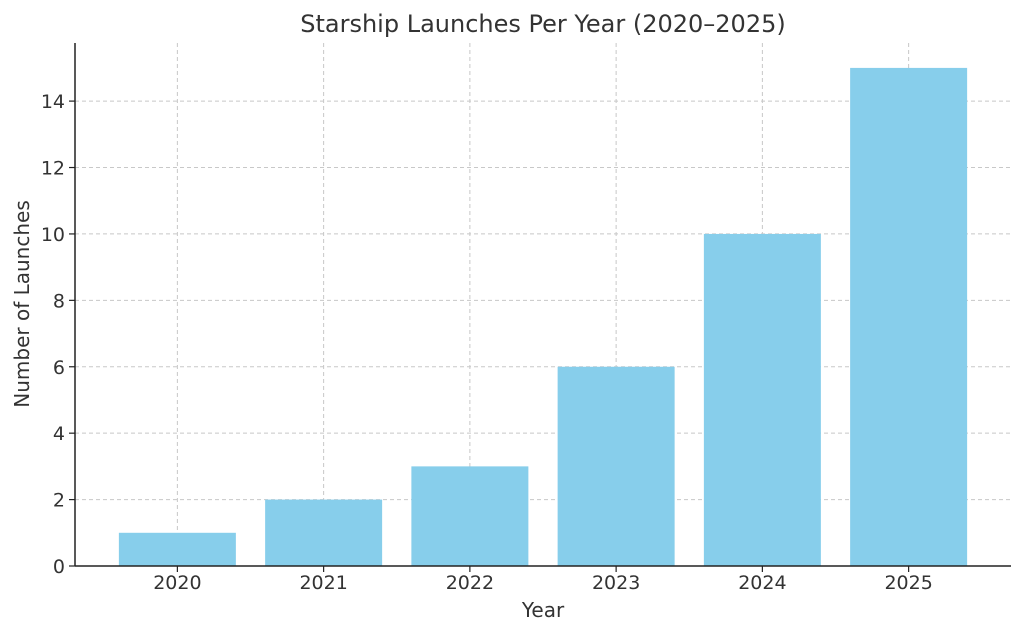 The image size is (1024, 635). I want to click on y-tick-label: 4, so click(59, 434).